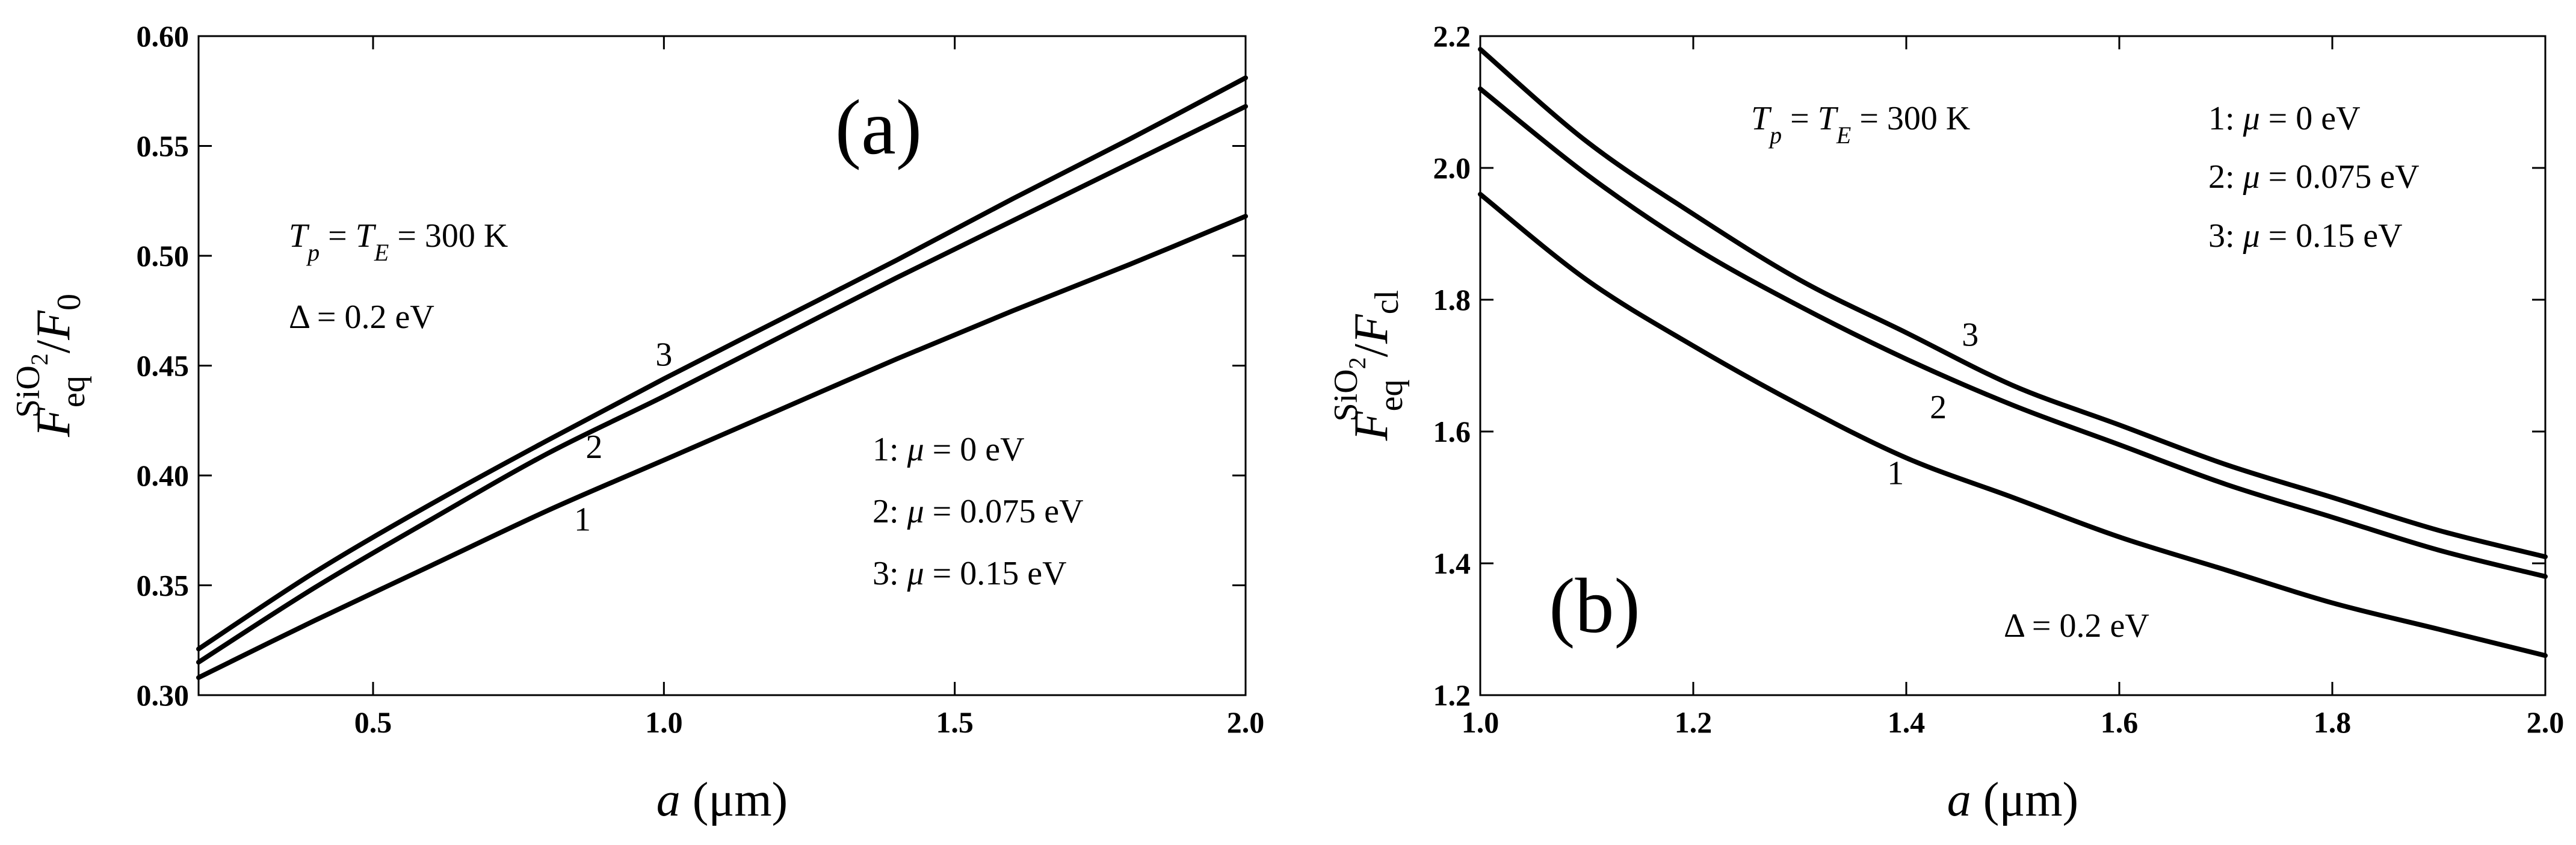  Describe the element at coordinates (163, 475) in the screenshot. I see `y-tick-label-a-2: 0.40` at that location.